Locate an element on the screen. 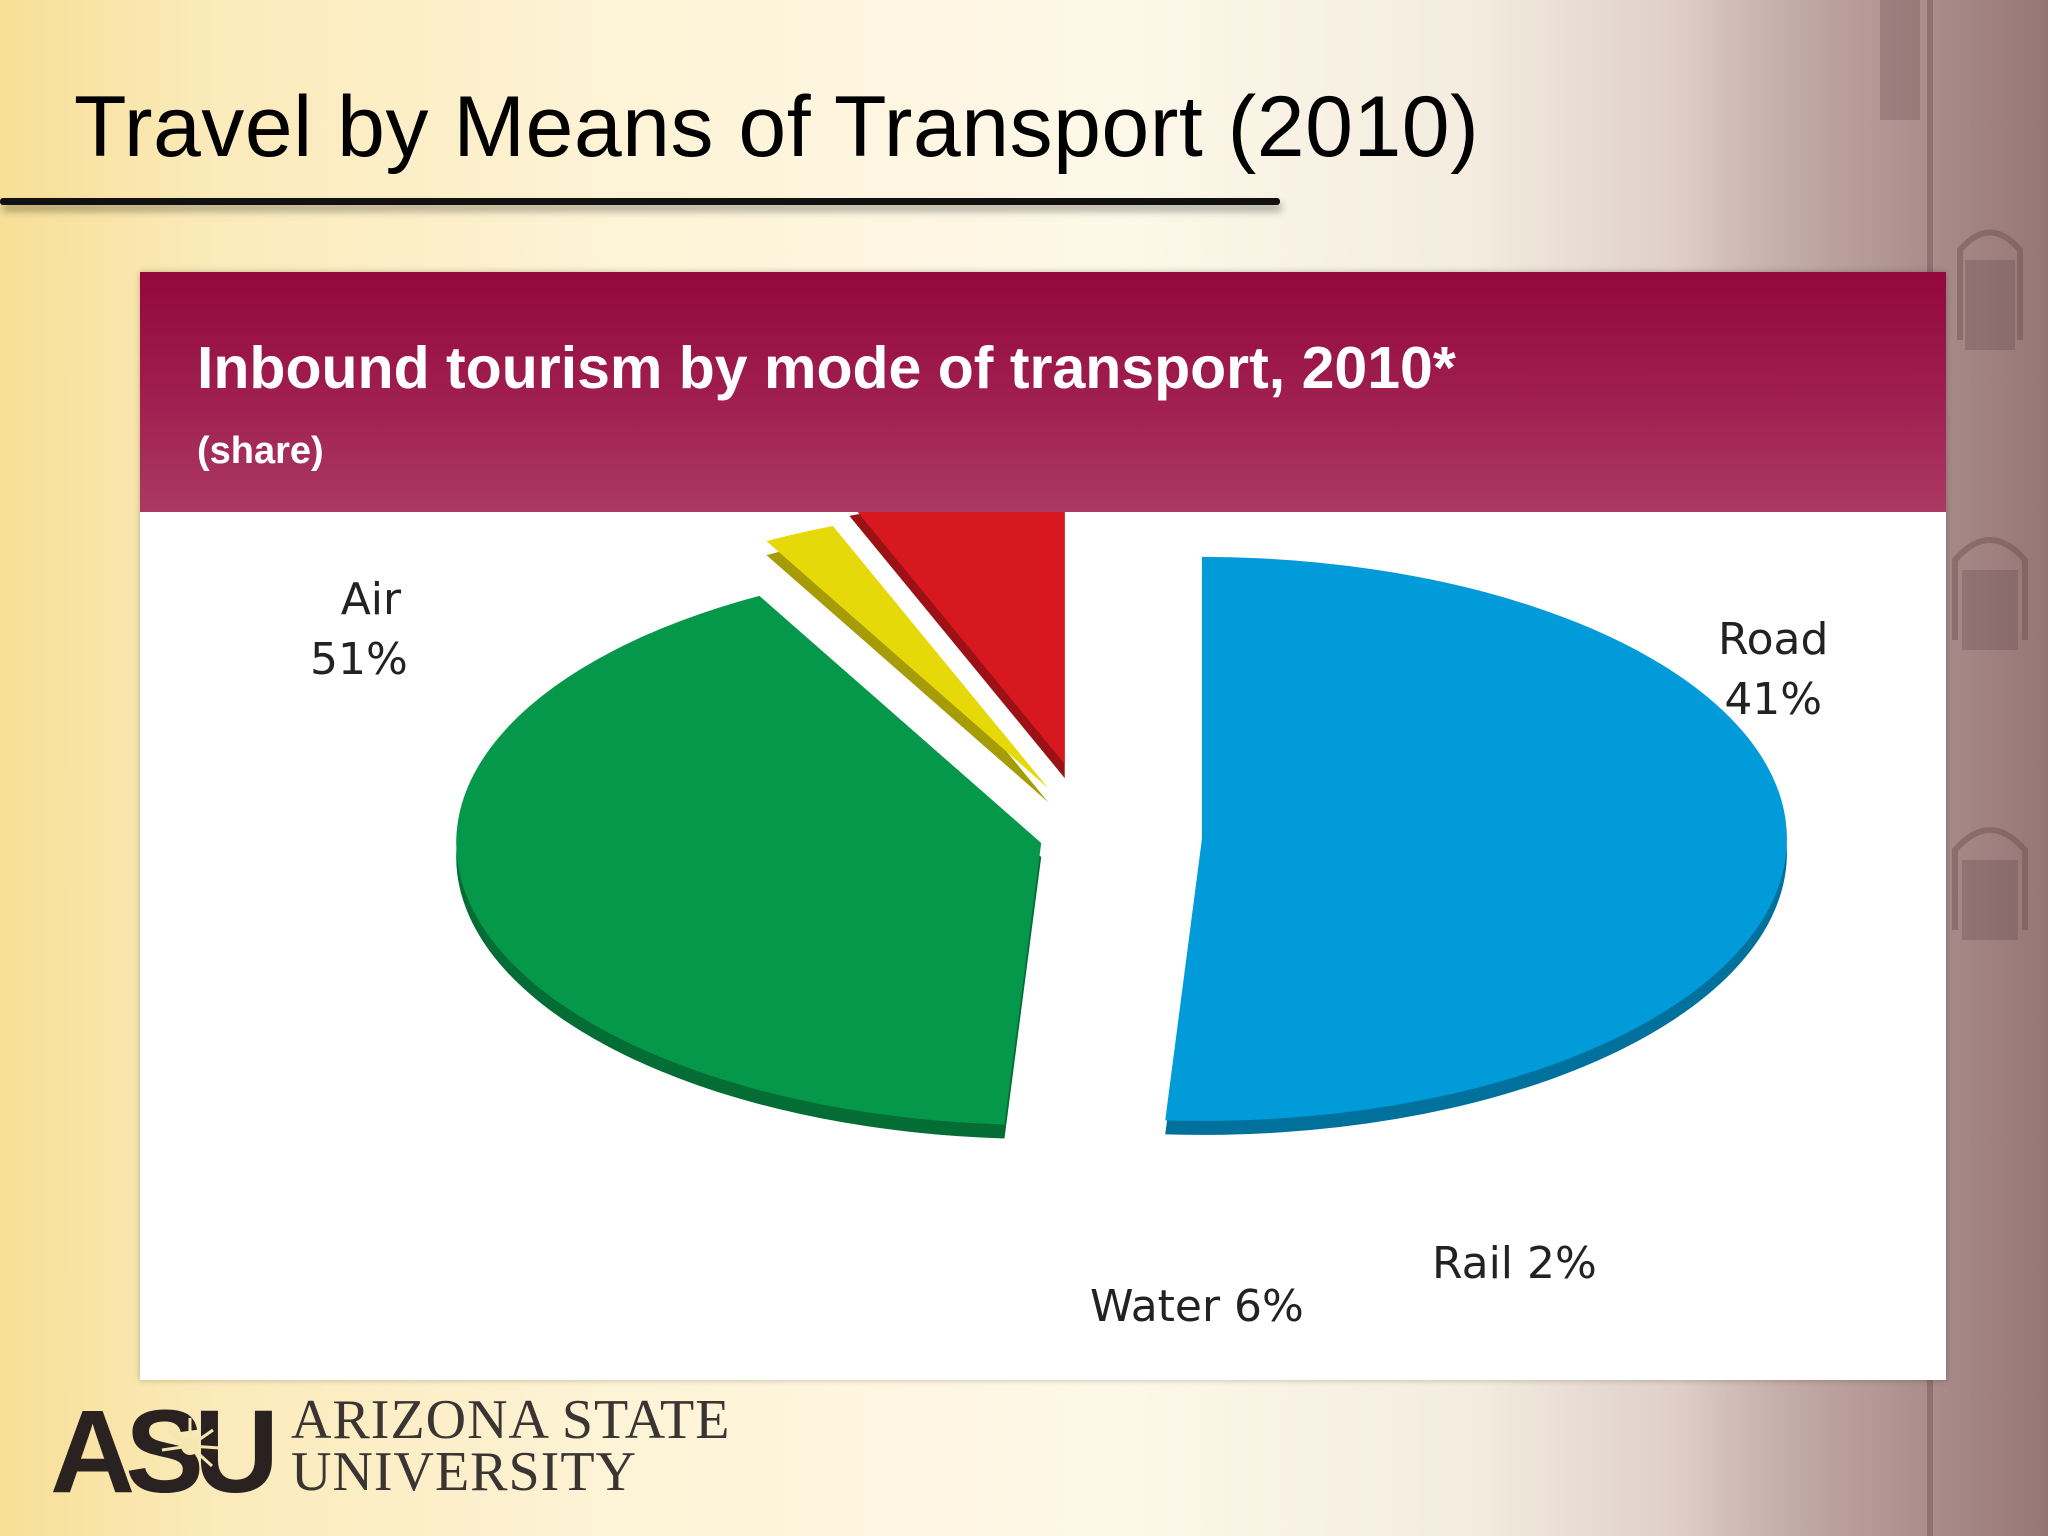 Image resolution: width=2048 pixels, height=1536 pixels. pie-slice-rail is located at coordinates (907, 657).